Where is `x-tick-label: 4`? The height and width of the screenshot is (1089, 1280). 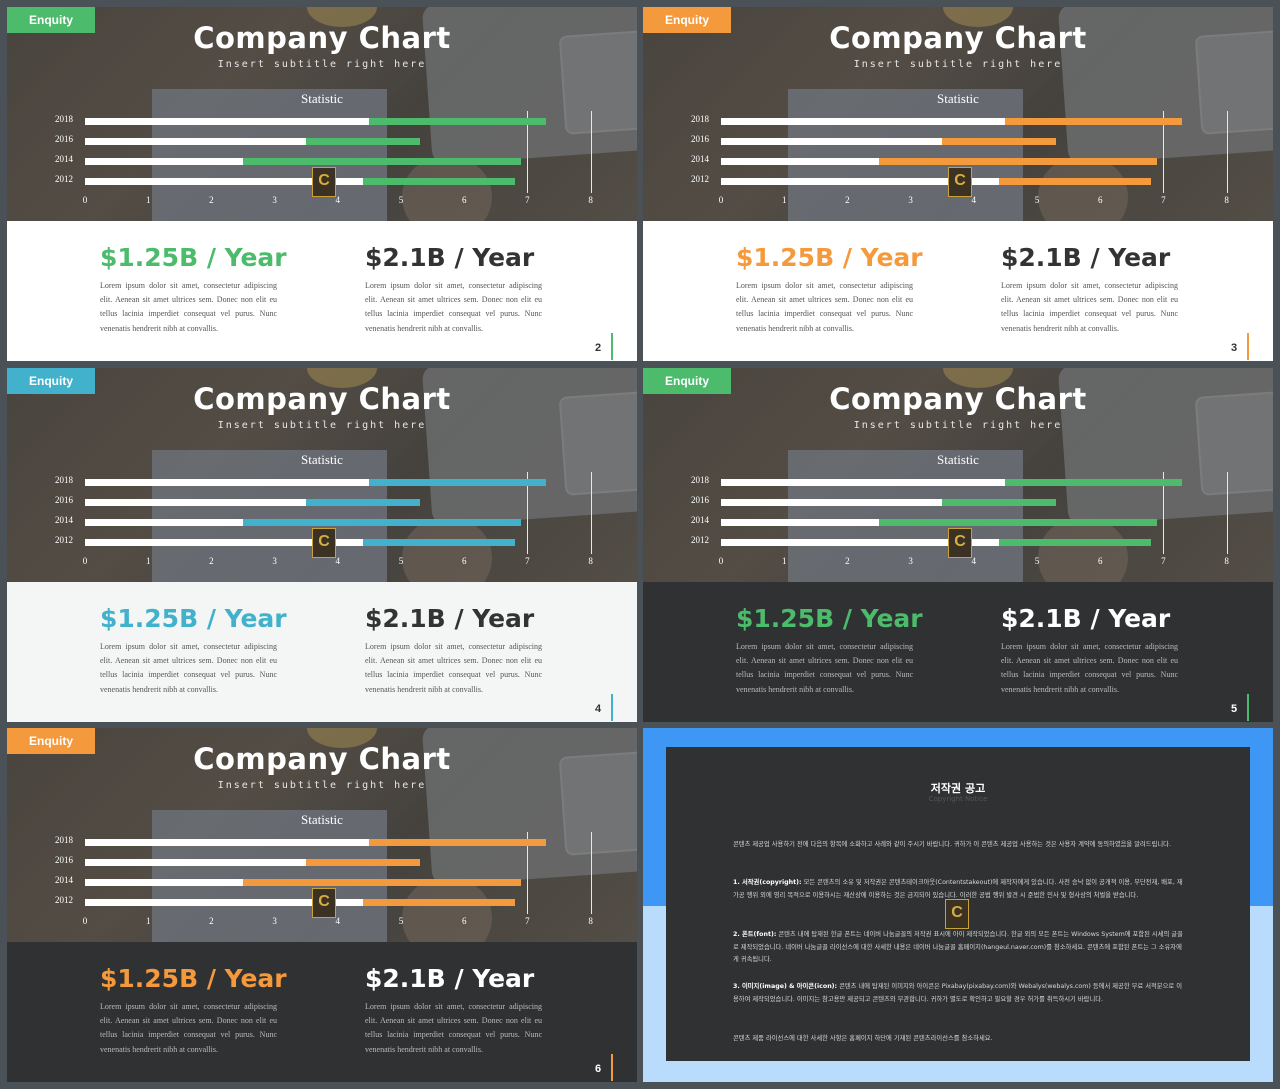
x-tick-label: 4 is located at coordinates (338, 921).